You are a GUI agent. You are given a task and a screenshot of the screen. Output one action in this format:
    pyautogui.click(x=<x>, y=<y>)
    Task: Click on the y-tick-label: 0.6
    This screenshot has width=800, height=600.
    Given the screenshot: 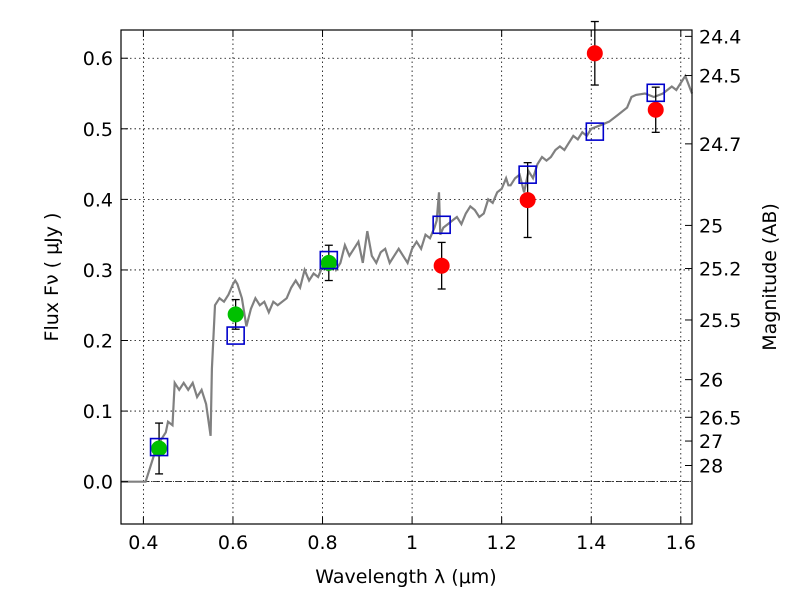 What is the action you would take?
    pyautogui.click(x=98, y=59)
    